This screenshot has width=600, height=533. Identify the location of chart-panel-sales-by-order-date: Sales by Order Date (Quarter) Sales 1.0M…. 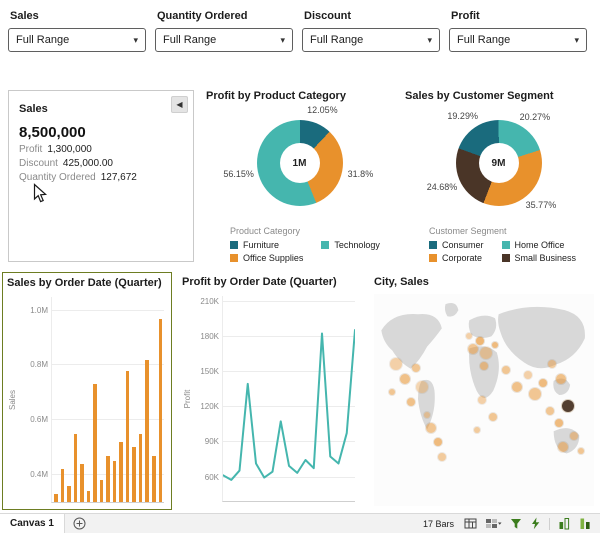
(87, 391).